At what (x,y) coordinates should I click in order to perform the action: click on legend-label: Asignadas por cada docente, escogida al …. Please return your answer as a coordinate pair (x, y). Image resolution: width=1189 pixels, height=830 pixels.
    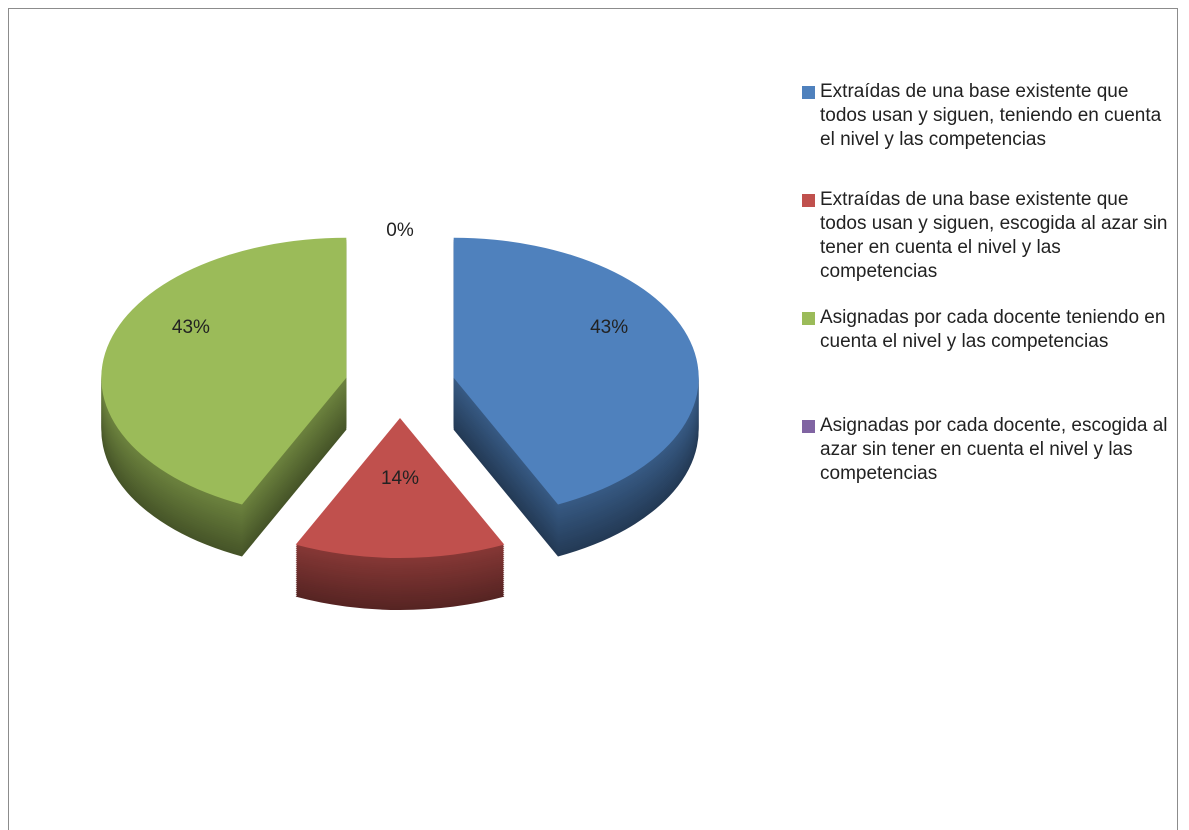
    Looking at the image, I should click on (994, 449).